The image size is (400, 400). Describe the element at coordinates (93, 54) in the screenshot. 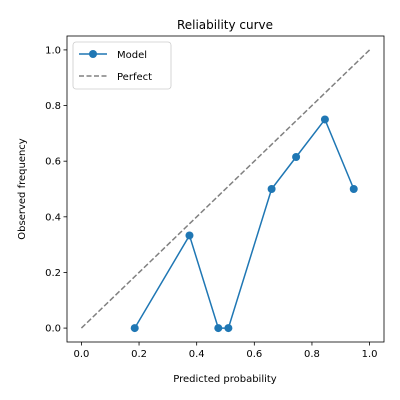

I see `legend-model-marker` at that location.